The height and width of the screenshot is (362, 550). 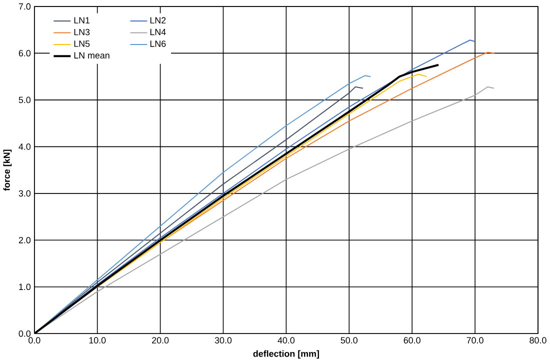 I want to click on x-tick-label: 70.0, so click(x=475, y=340).